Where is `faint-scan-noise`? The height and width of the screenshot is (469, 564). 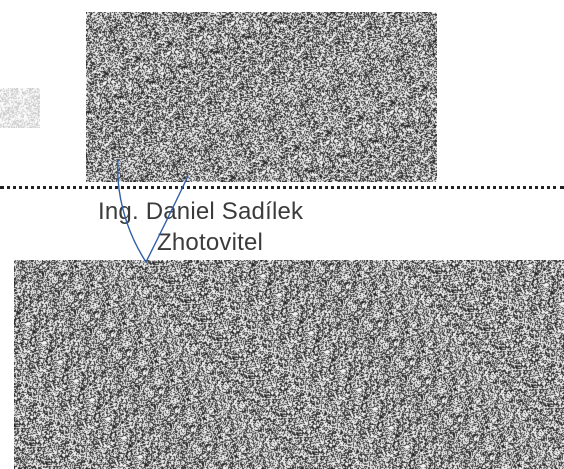
faint-scan-noise is located at coordinates (20, 108).